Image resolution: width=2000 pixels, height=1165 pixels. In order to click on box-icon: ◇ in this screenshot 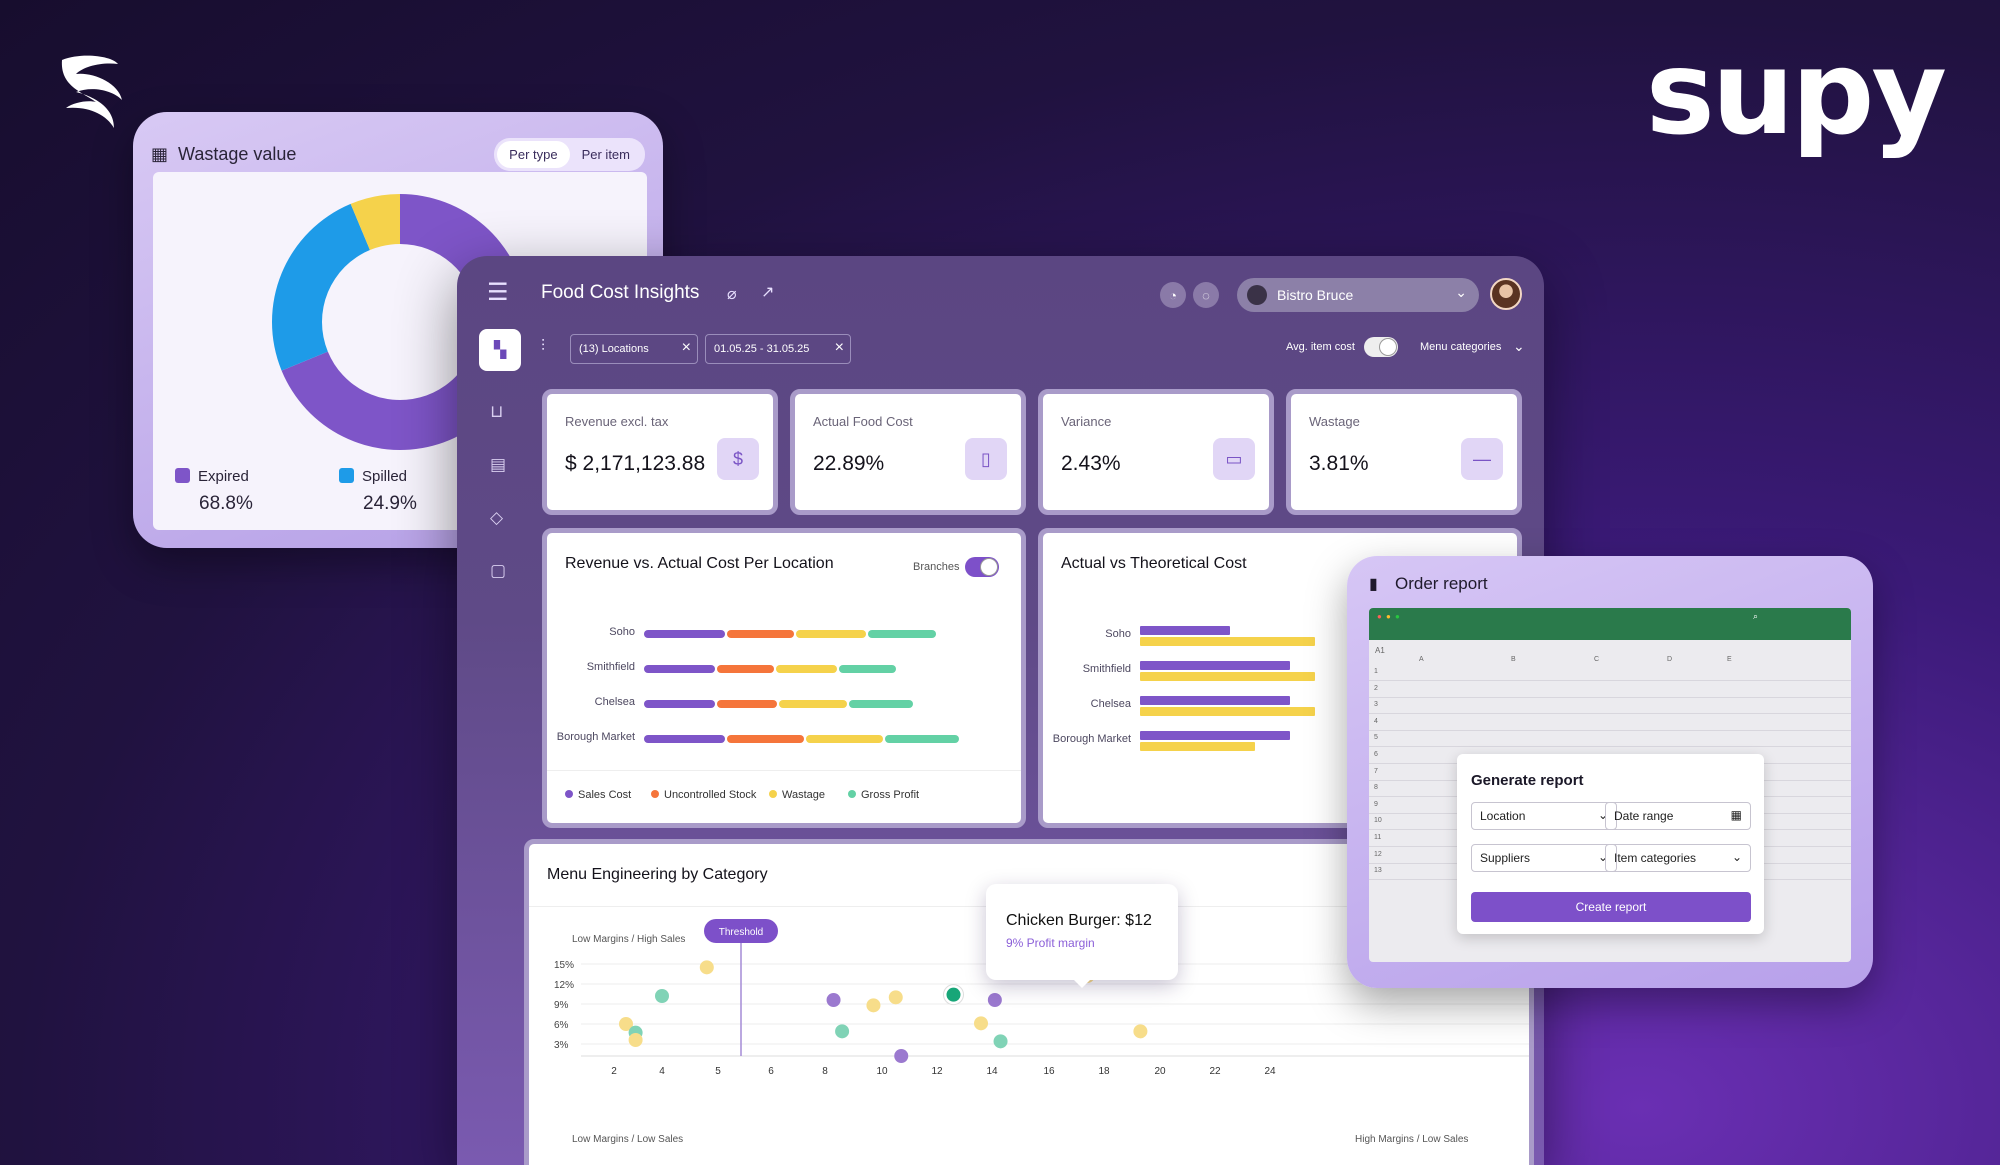, I will do `click(497, 517)`.